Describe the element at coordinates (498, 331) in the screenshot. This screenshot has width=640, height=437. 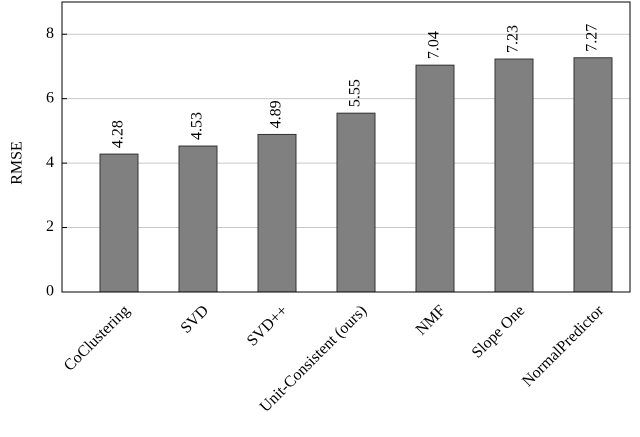
I see `x-tick-label: Slope One` at that location.